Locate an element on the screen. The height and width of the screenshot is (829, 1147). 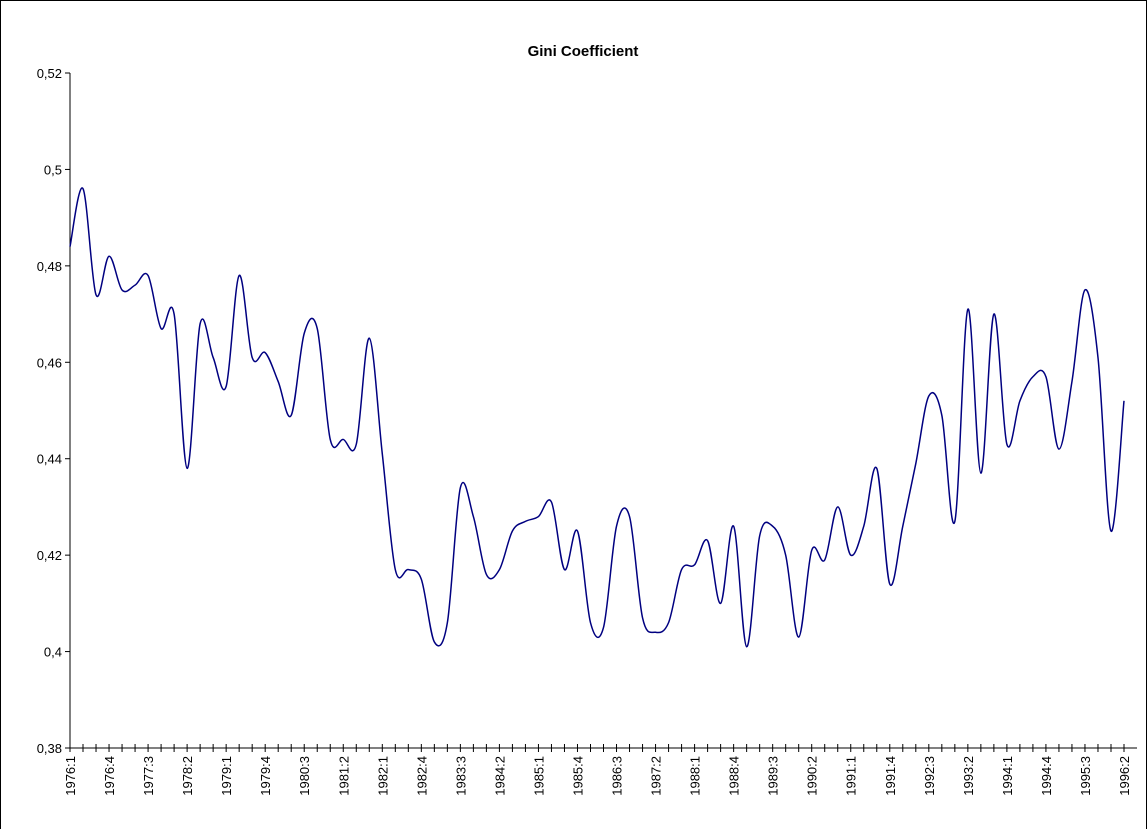
x-tick-label: 1990:2 is located at coordinates (812, 776).